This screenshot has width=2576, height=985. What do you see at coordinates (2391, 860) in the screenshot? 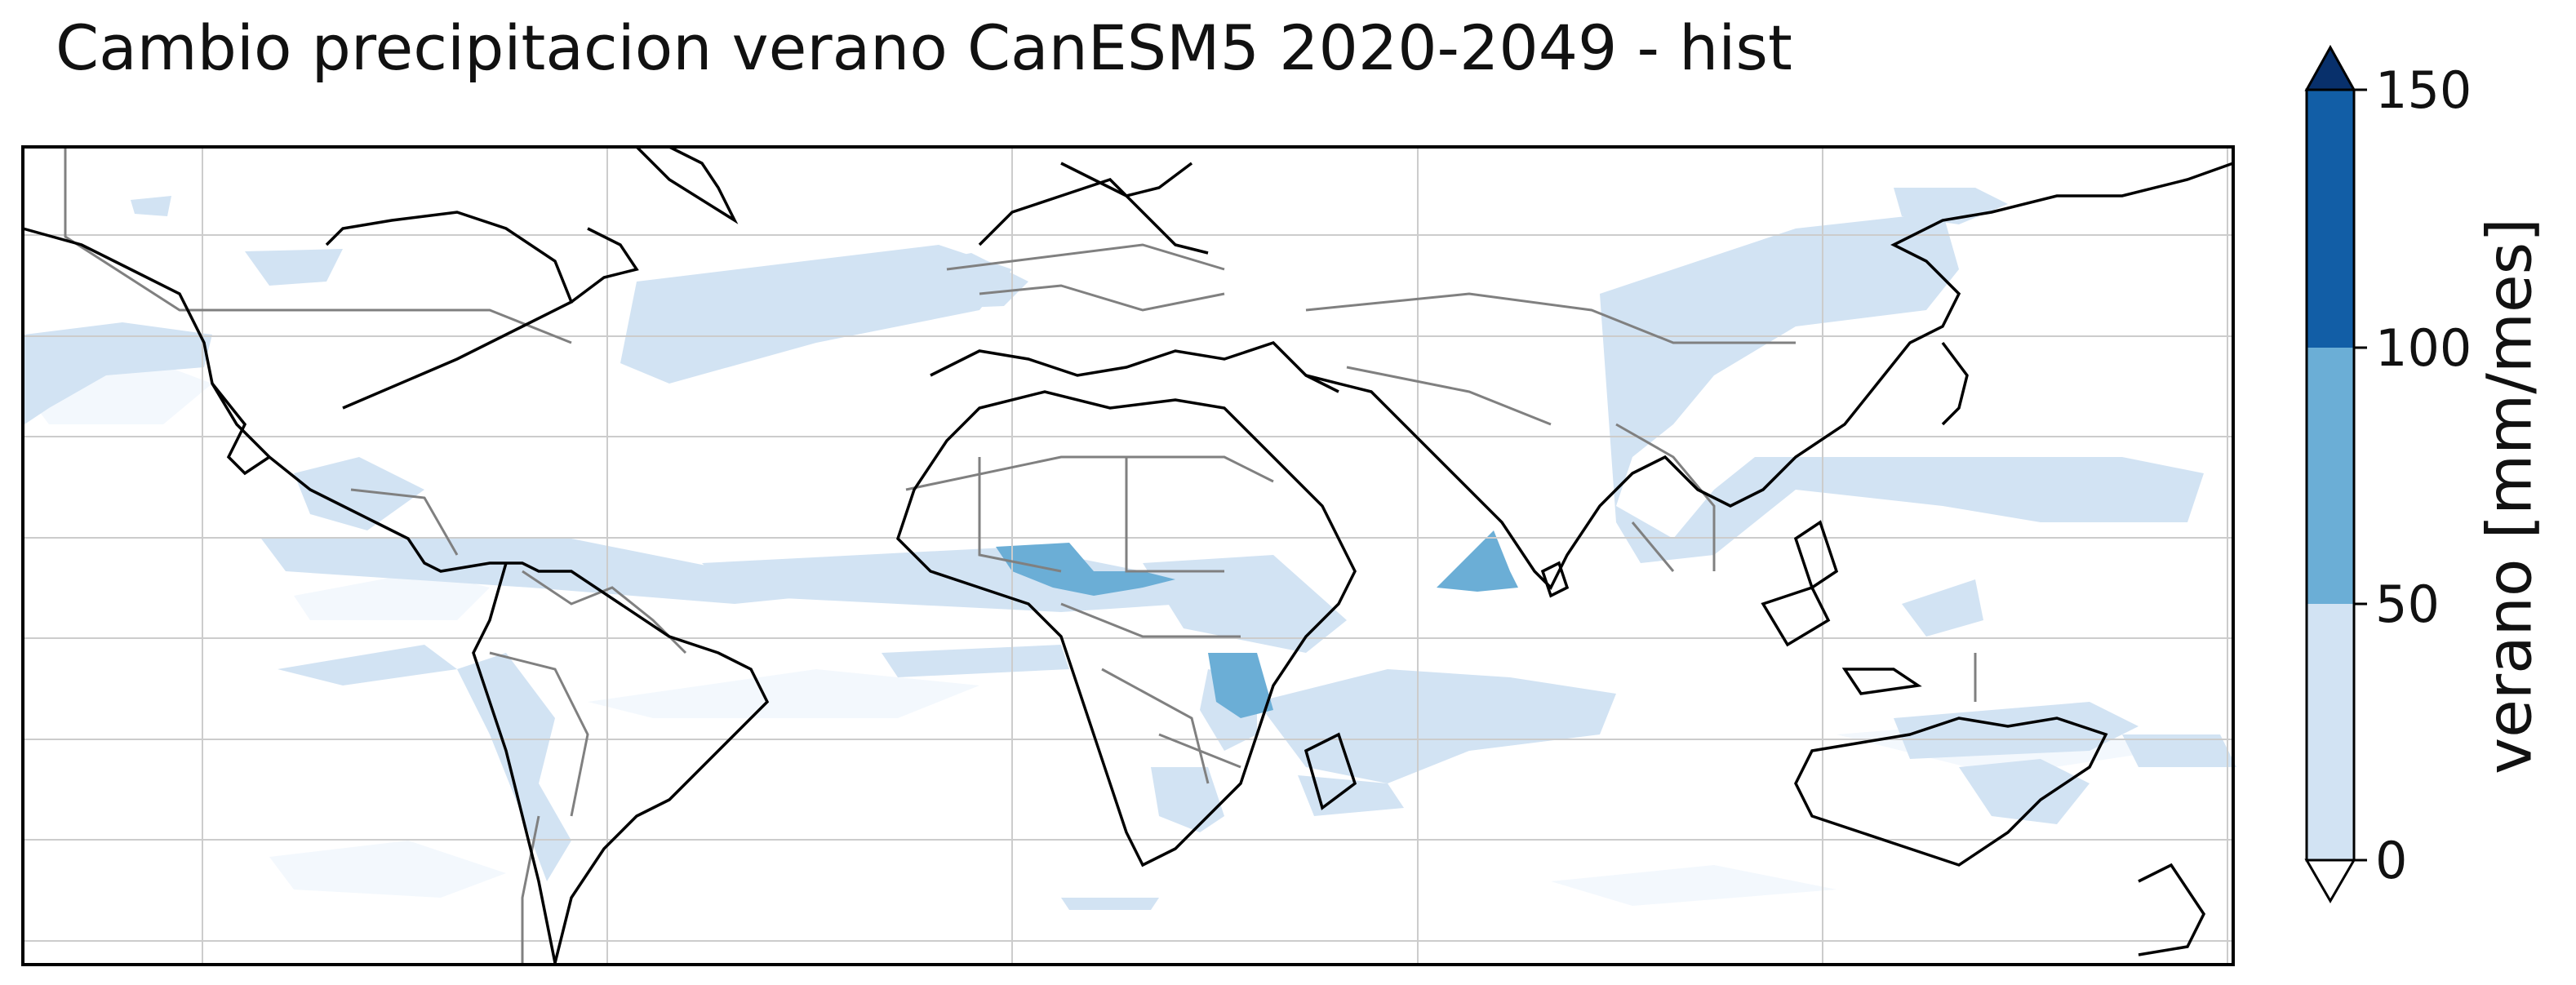
I see `colorbar-tick-label-0: 0` at bounding box center [2391, 860].